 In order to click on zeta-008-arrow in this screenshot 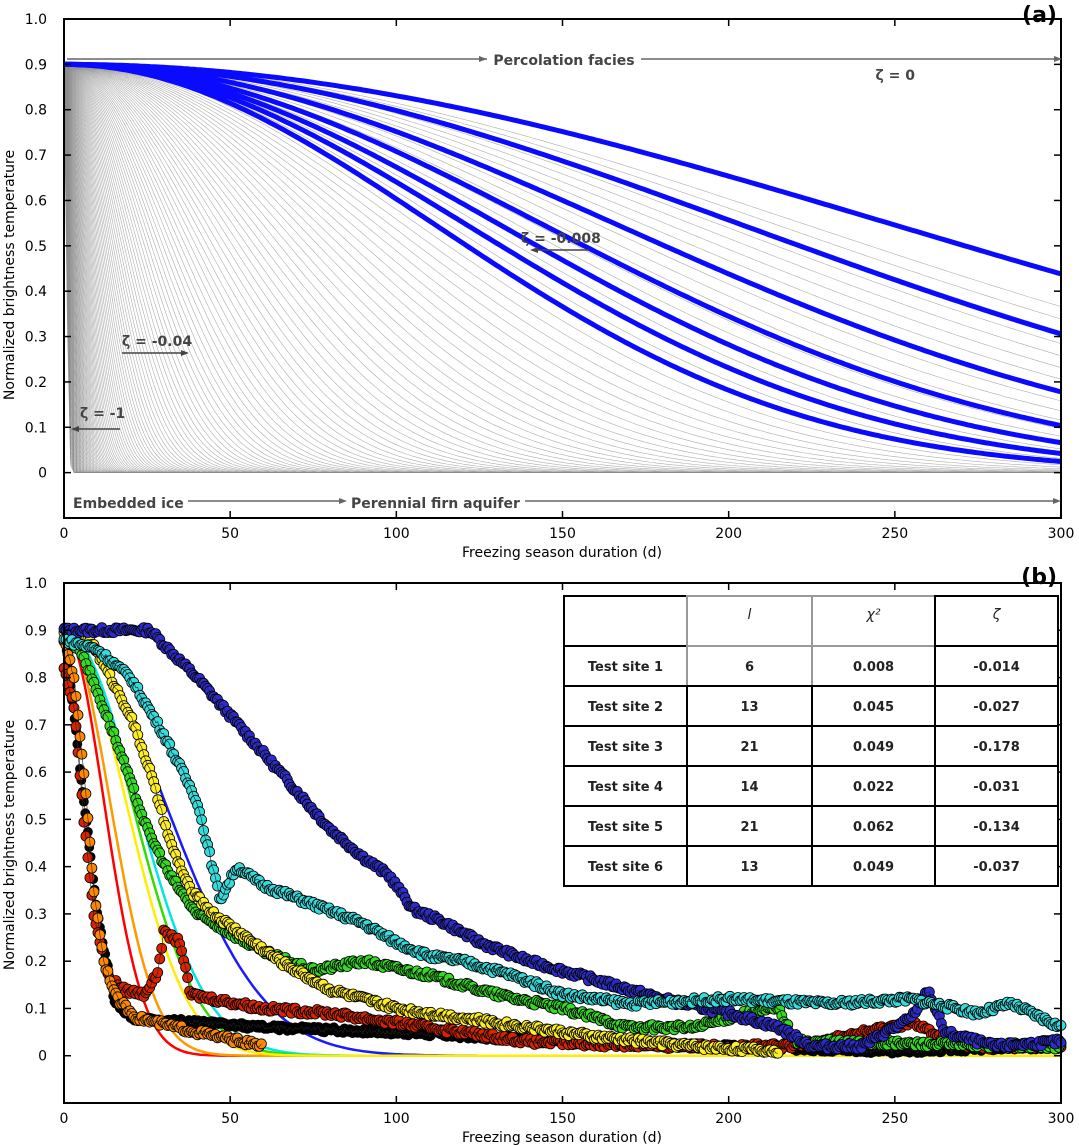, I will do `click(559, 250)`.